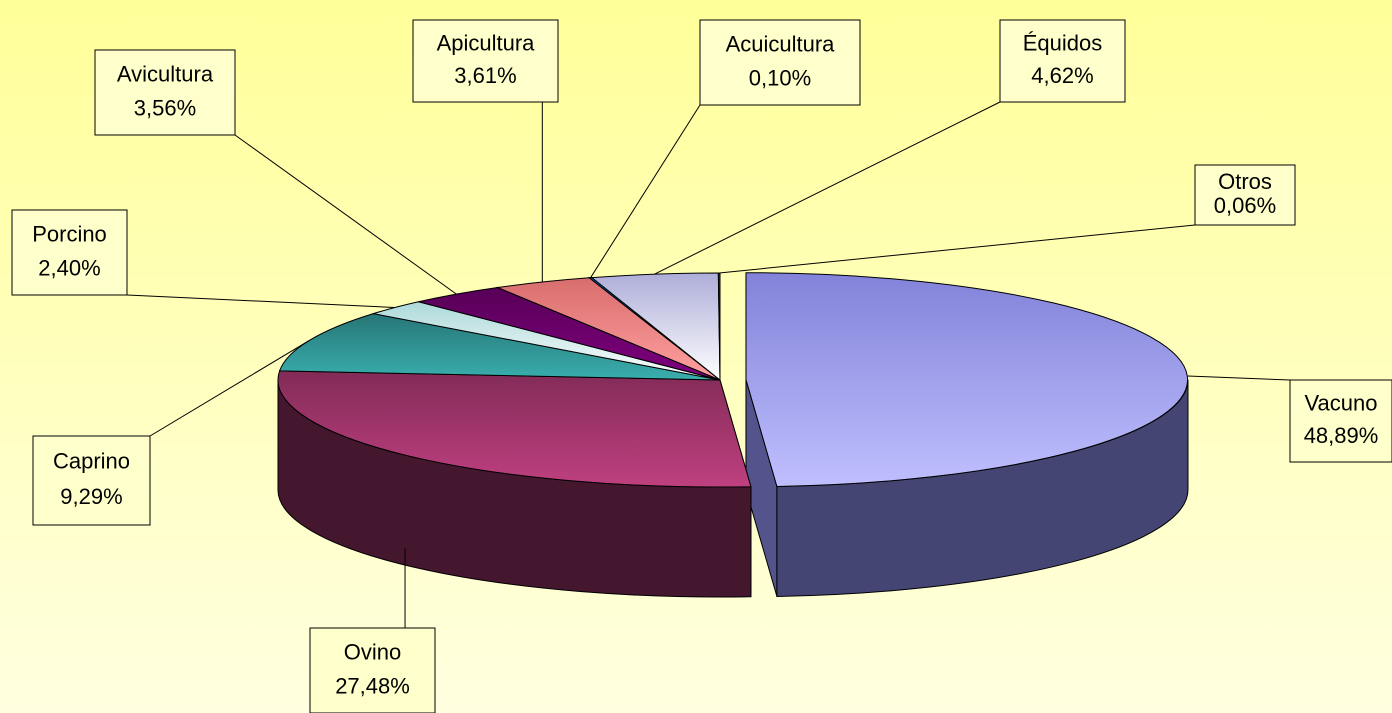 The width and height of the screenshot is (1392, 713). Describe the element at coordinates (165, 73) in the screenshot. I see `category-label: Avicultura` at that location.